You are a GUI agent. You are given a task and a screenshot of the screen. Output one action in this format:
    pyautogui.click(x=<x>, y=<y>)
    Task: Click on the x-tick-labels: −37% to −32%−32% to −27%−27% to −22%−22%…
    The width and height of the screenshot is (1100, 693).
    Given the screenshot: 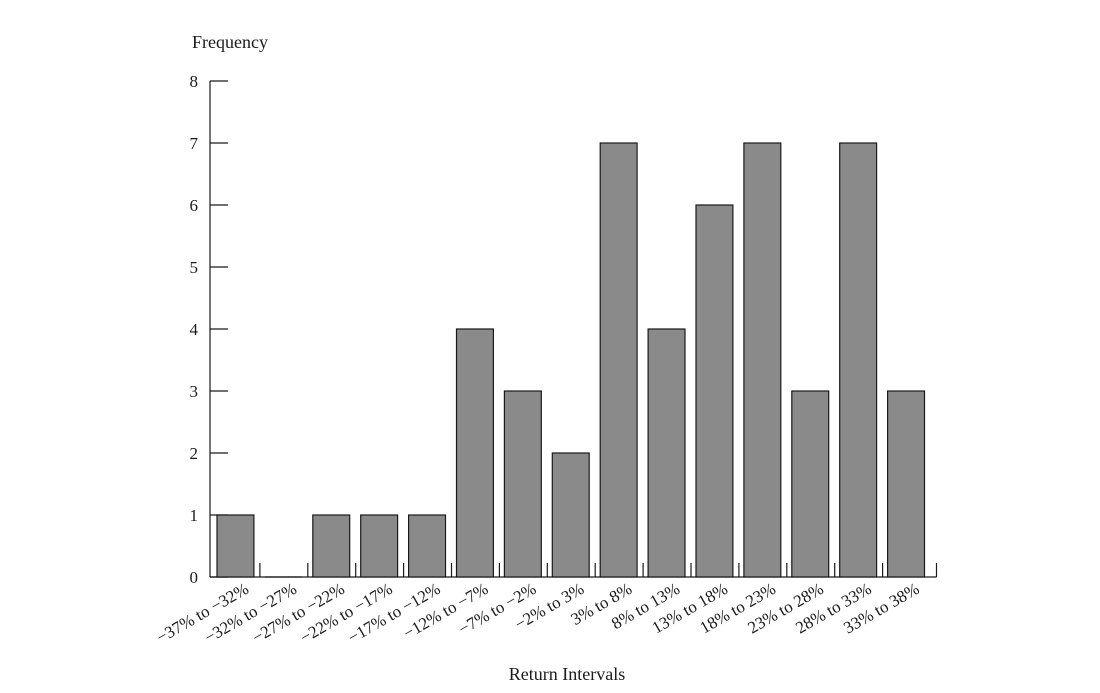 What is the action you would take?
    pyautogui.click(x=538, y=613)
    